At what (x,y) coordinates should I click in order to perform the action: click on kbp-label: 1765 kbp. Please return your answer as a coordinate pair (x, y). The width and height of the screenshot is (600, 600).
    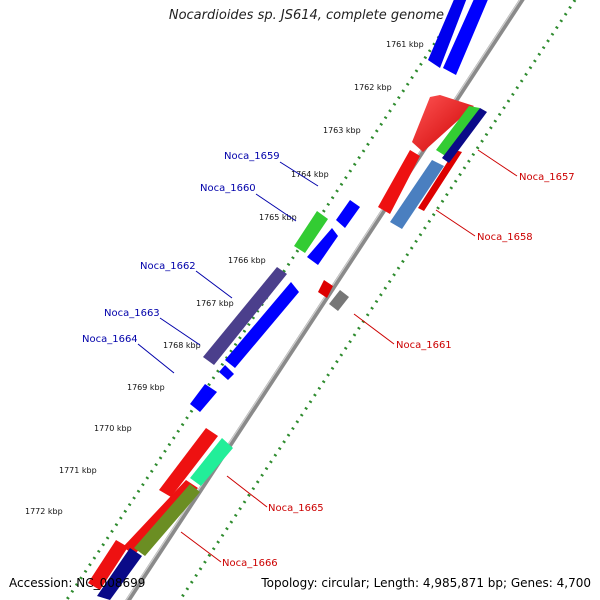
    Looking at the image, I should click on (278, 217).